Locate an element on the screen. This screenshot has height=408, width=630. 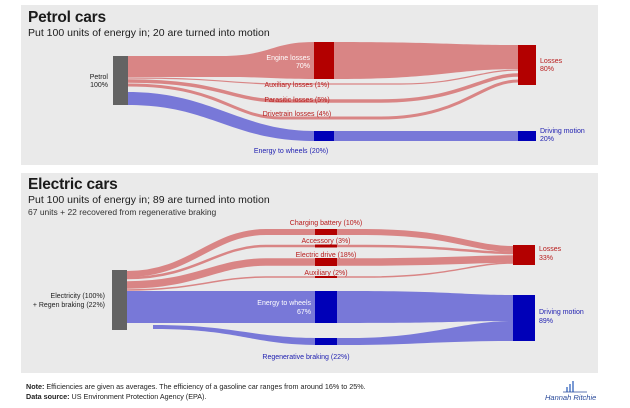
electric-wheels-label: Energy to wheels is located at coordinates (284, 303).